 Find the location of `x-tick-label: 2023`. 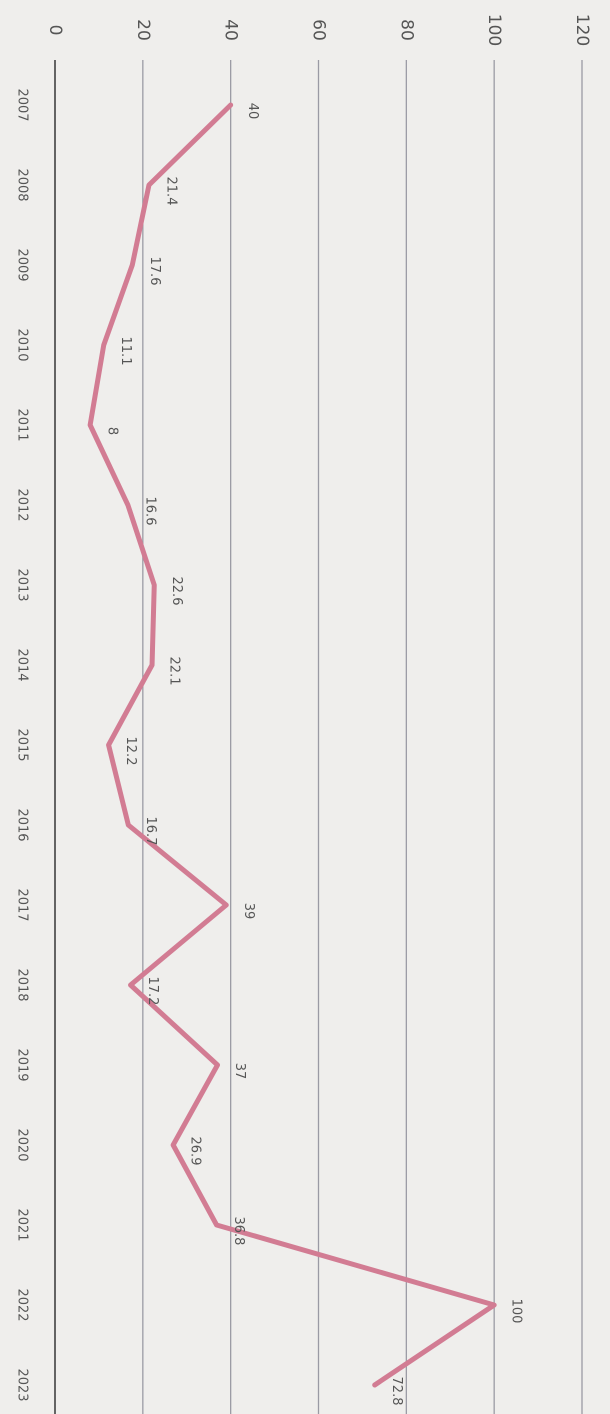

x-tick-label: 2023 is located at coordinates (22, 1384).